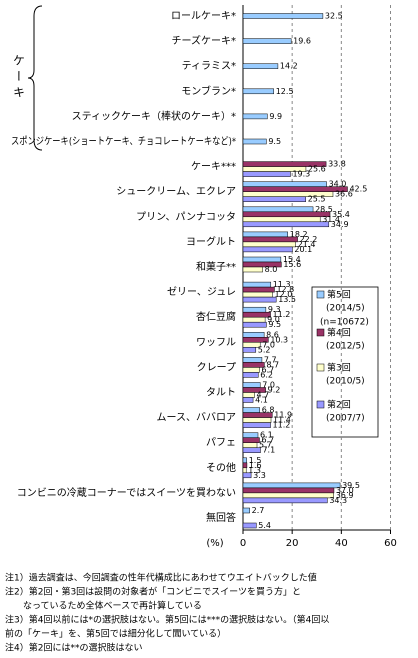 The width and height of the screenshot is (418, 658). Describe the element at coordinates (255, 465) in the screenshot. I see `value-label: 1.6` at that location.